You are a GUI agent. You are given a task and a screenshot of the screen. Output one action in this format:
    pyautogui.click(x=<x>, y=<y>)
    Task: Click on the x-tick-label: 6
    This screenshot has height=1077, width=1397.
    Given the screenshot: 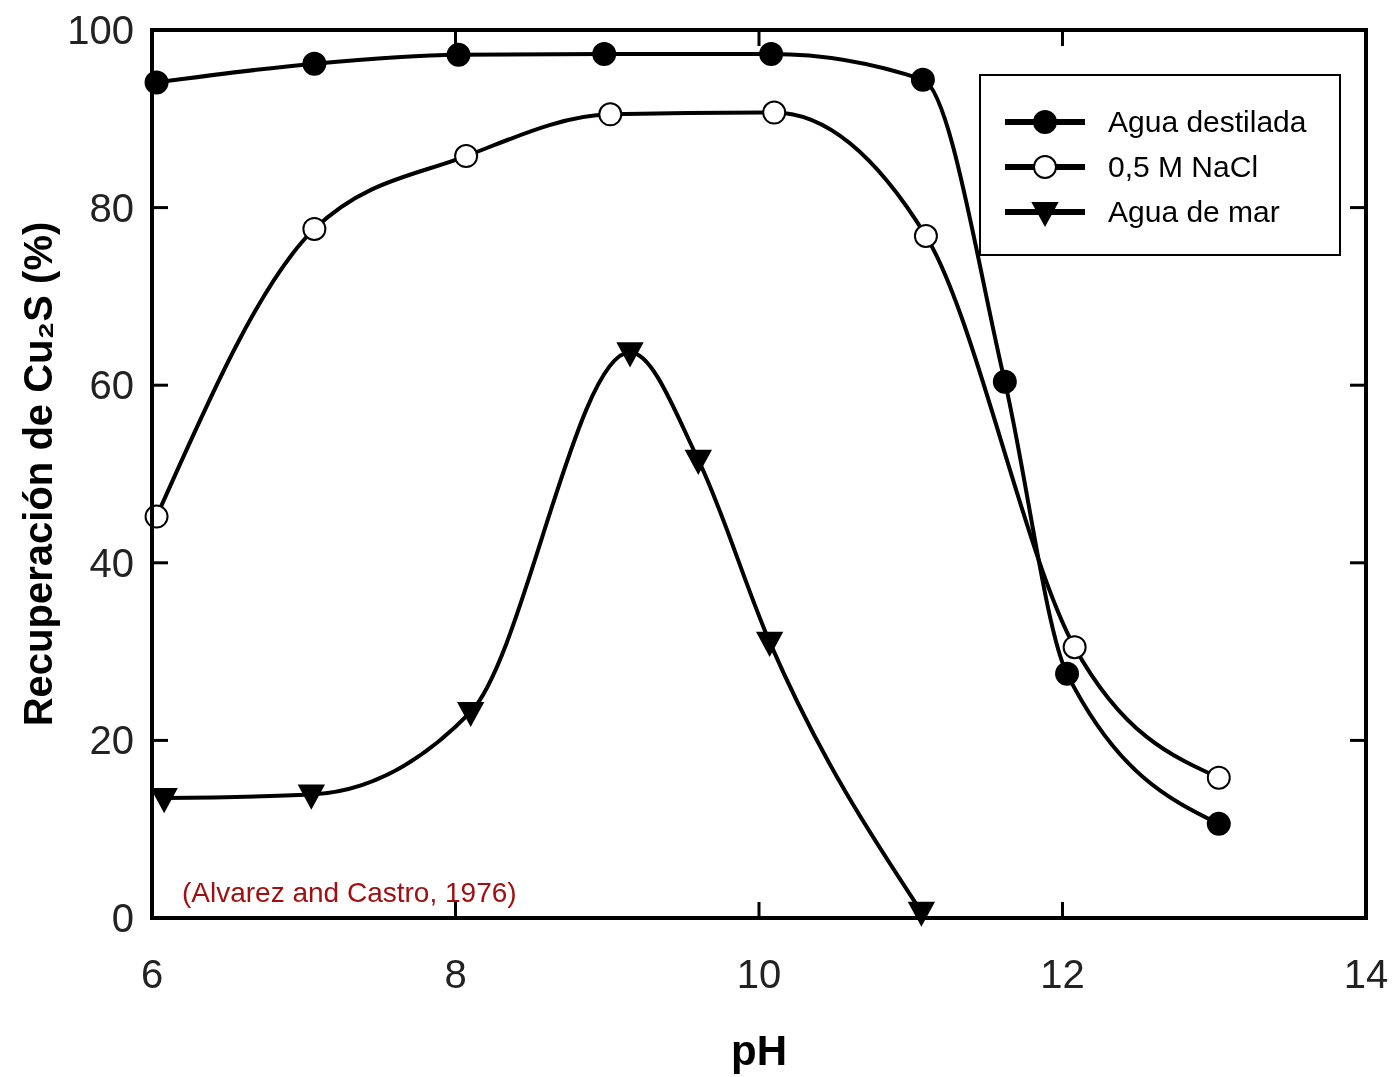 What is the action you would take?
    pyautogui.click(x=152, y=974)
    